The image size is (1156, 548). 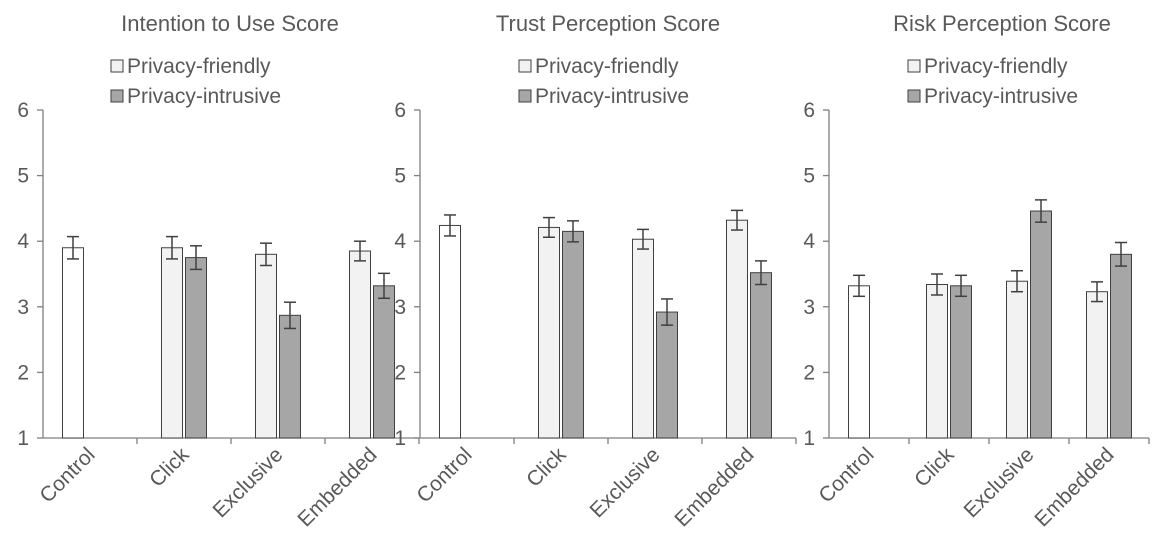 What do you see at coordinates (1002, 23) in the screenshot?
I see `chart-title: Risk Perception Score` at bounding box center [1002, 23].